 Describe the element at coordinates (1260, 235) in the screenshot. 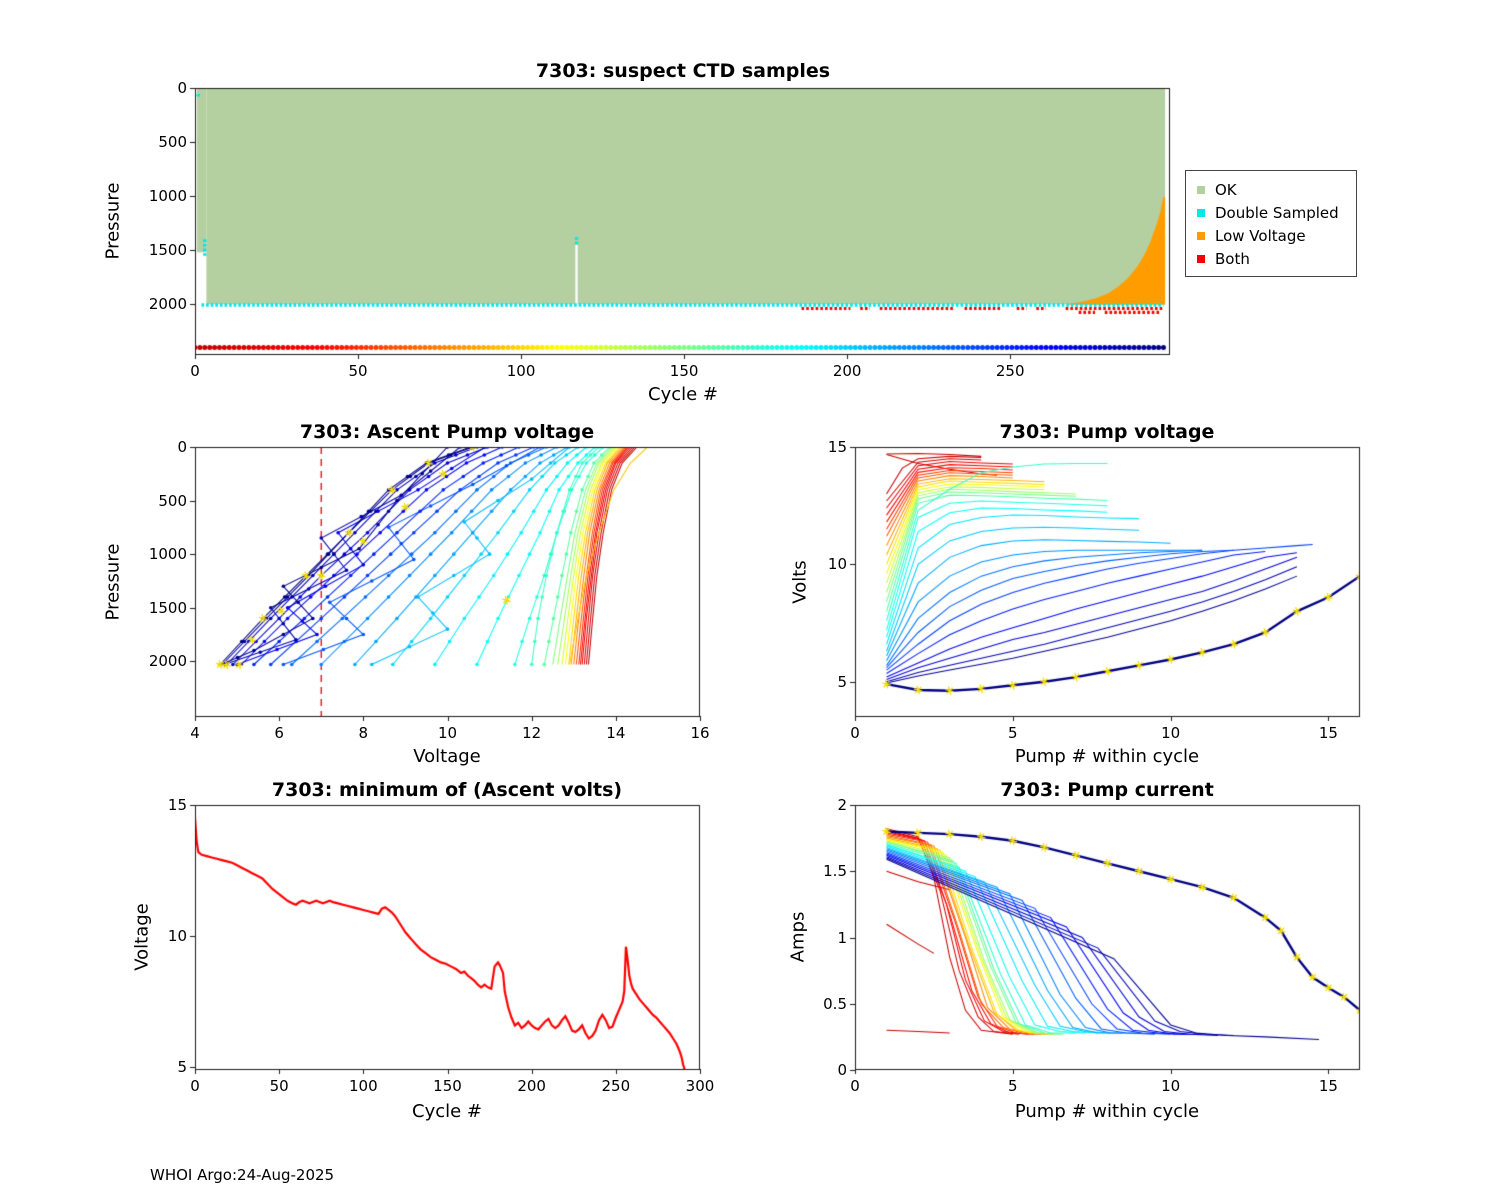

I see `legend-label: Low Voltage` at that location.